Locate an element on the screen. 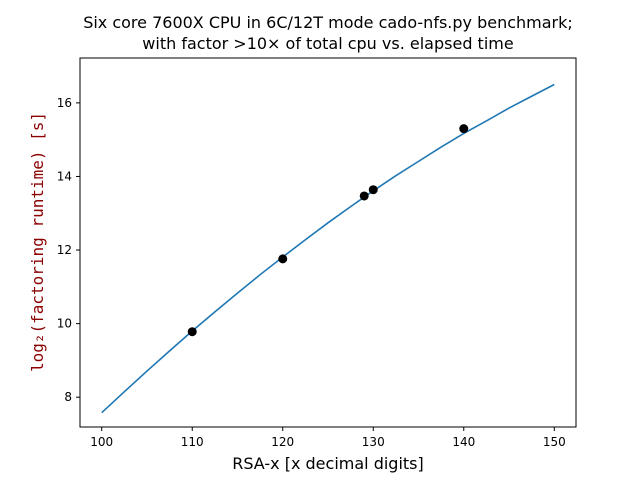 This screenshot has height=480, width=640. x-tick-label: 150 is located at coordinates (554, 442).